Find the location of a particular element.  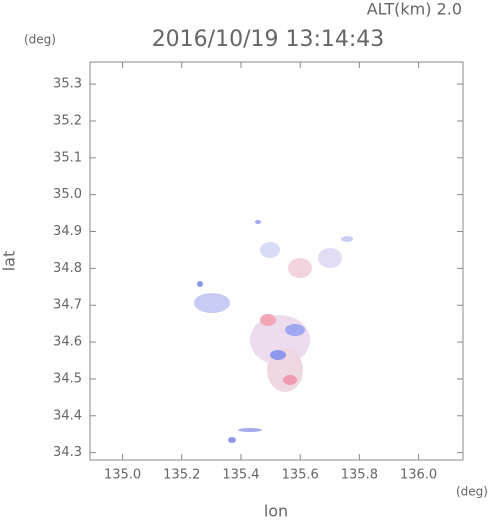

y-tick-label: 35.0 is located at coordinates (67, 194).